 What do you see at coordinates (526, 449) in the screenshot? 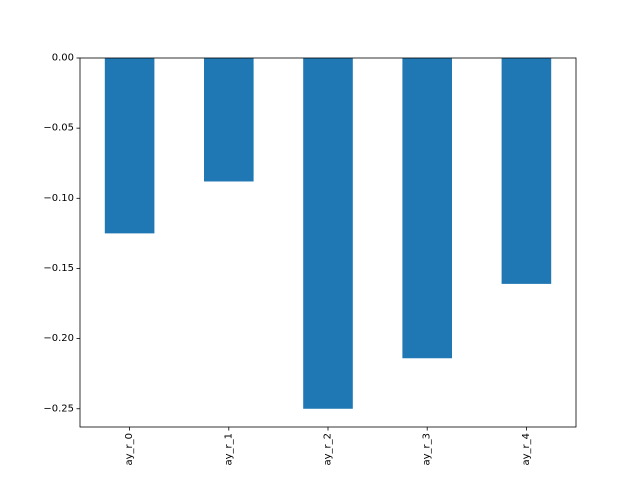
I see `x-tick-label: ay_r_4` at bounding box center [526, 449].